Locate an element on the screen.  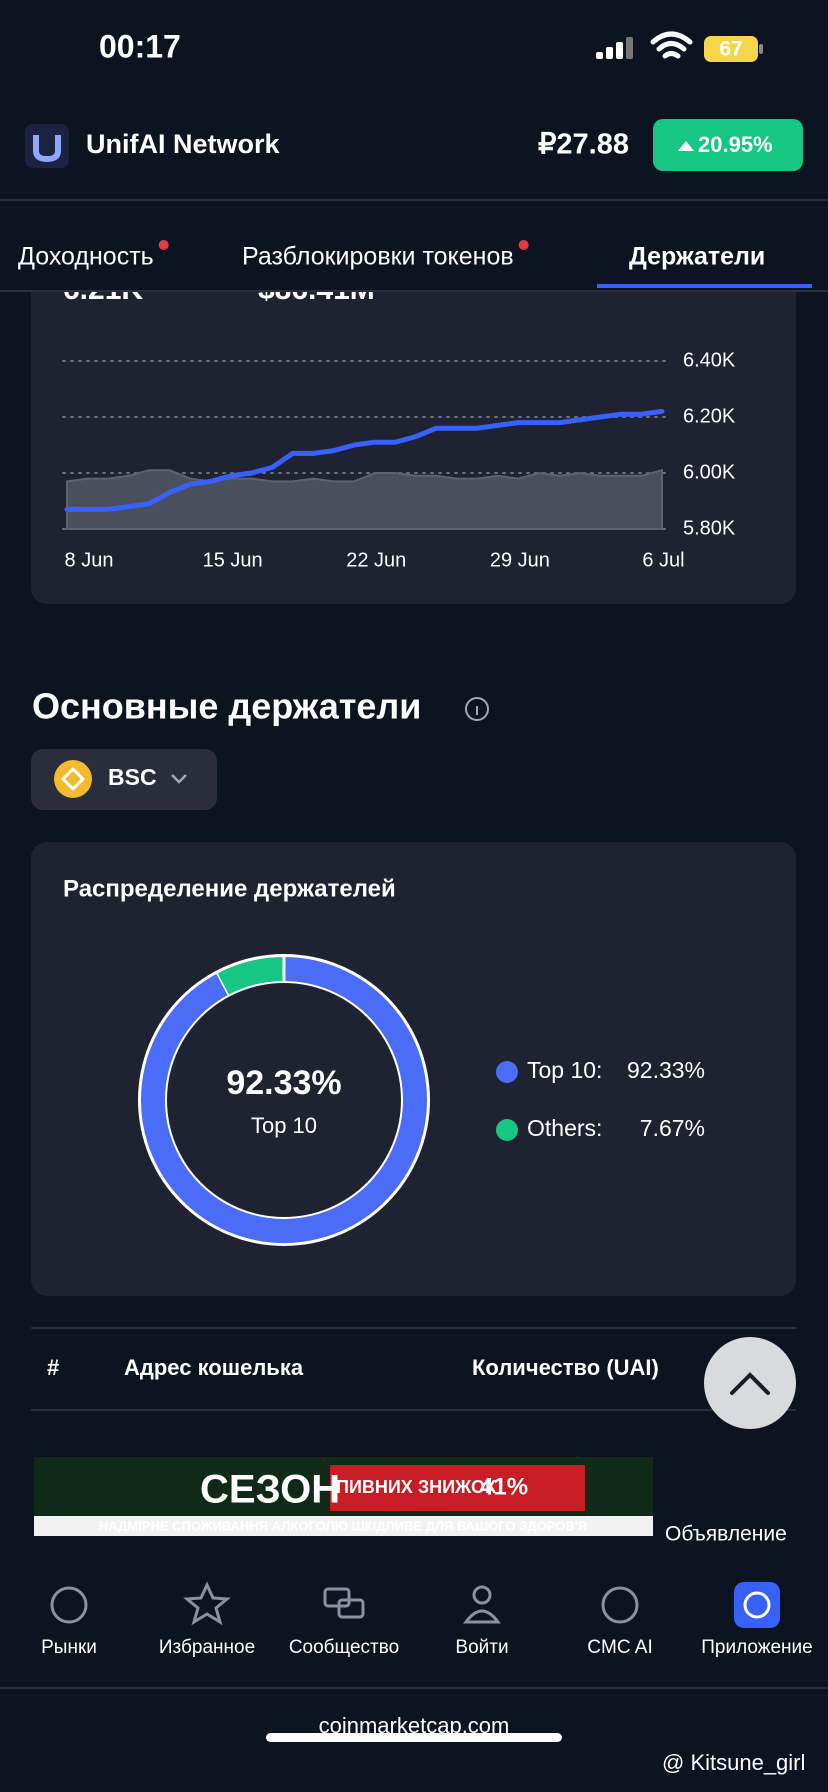
token-logo-mark is located at coordinates (47, 149).